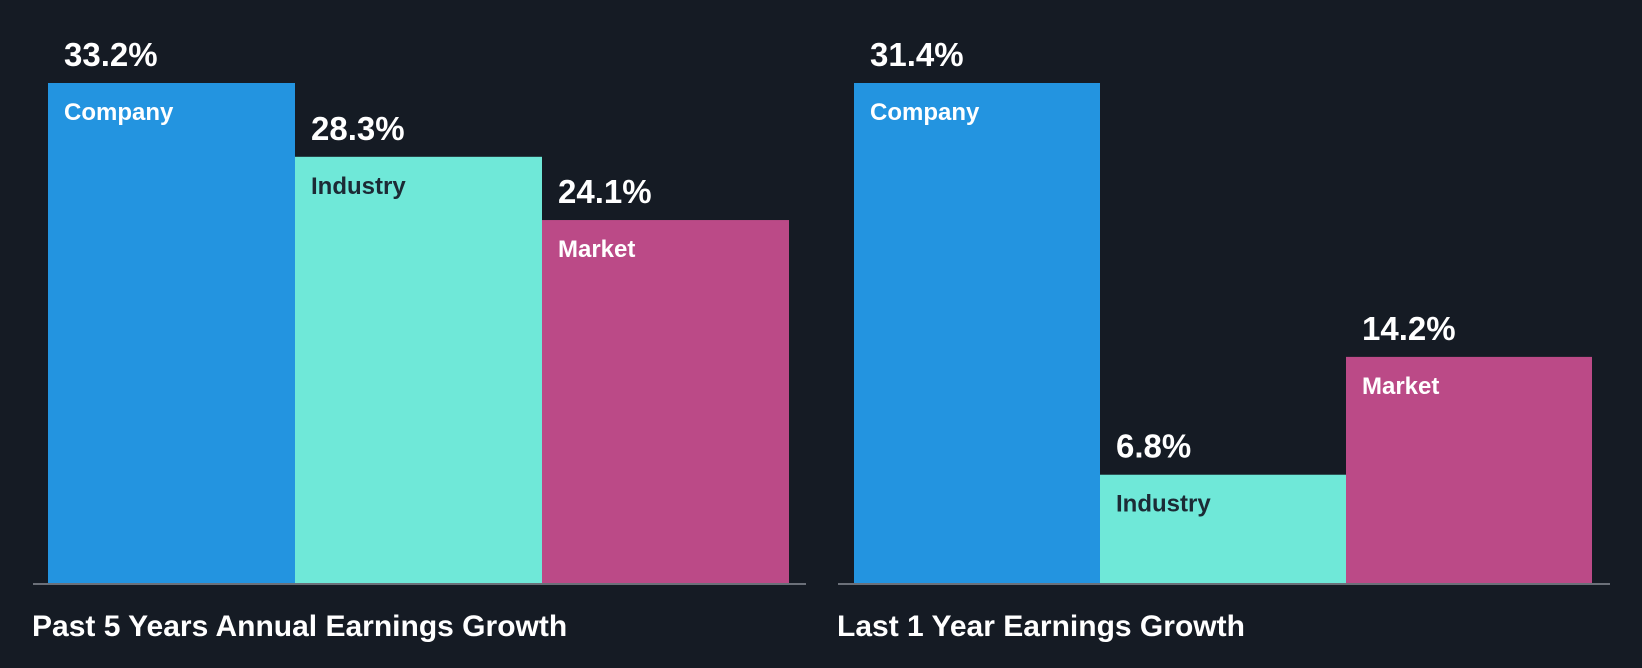 The height and width of the screenshot is (668, 1642). Describe the element at coordinates (1153, 446) in the screenshot. I see `value-label-industry: 6.8%` at that location.